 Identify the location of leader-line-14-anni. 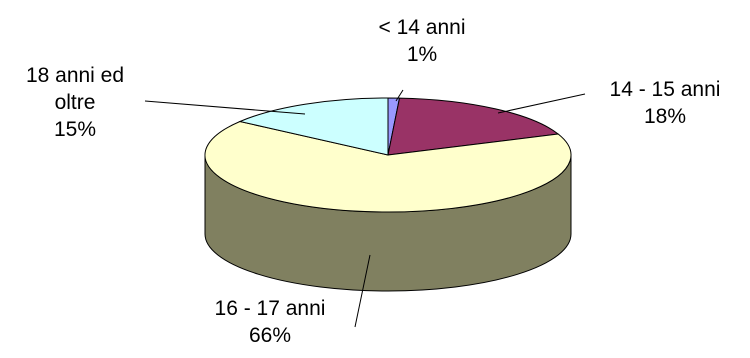
(399, 95).